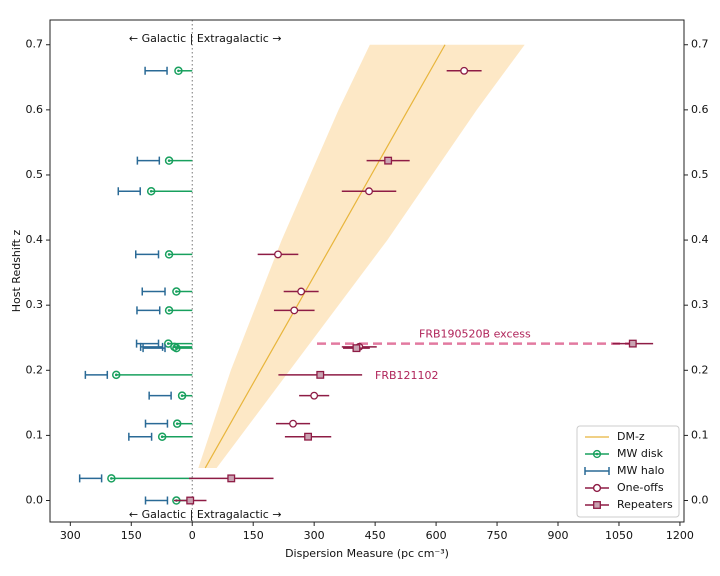 This screenshot has height=576, width=720. Describe the element at coordinates (700, 369) in the screenshot. I see `y2-tick-label: 0.2` at that location.